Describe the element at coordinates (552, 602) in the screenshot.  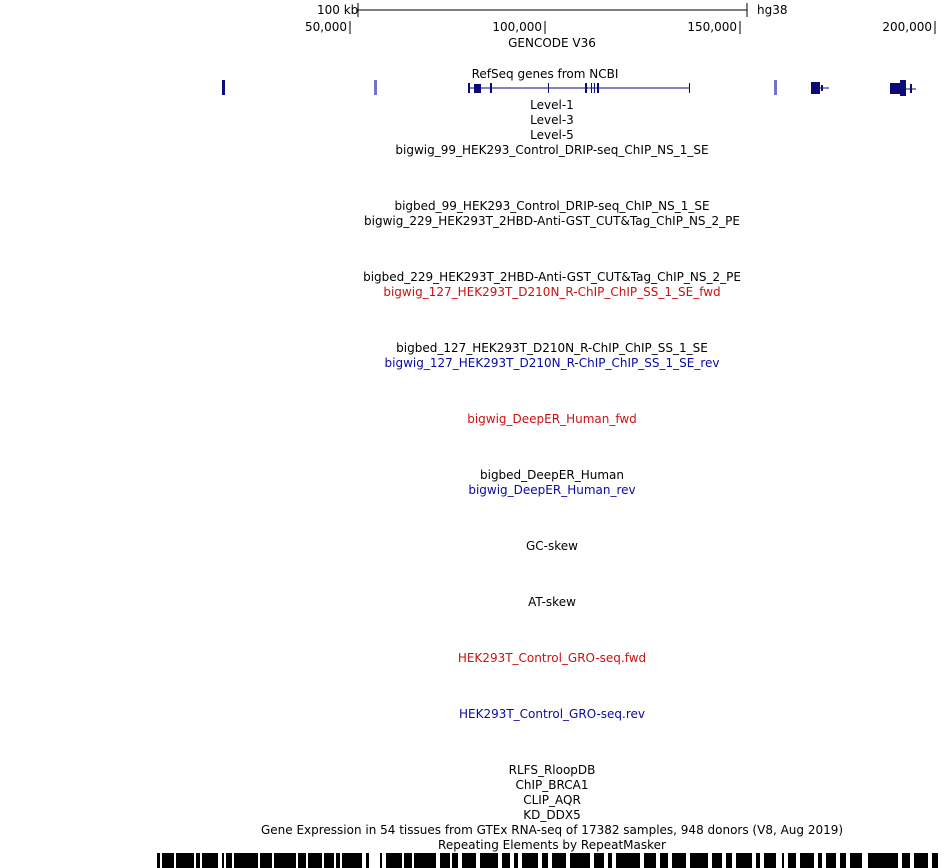
I see `track-label: AT-skew` at that location.